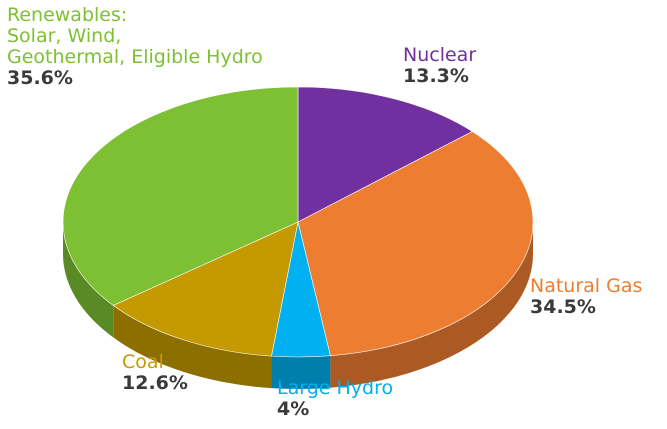  Describe the element at coordinates (155, 383) in the screenshot. I see `percent-label: 12.6%` at that location.